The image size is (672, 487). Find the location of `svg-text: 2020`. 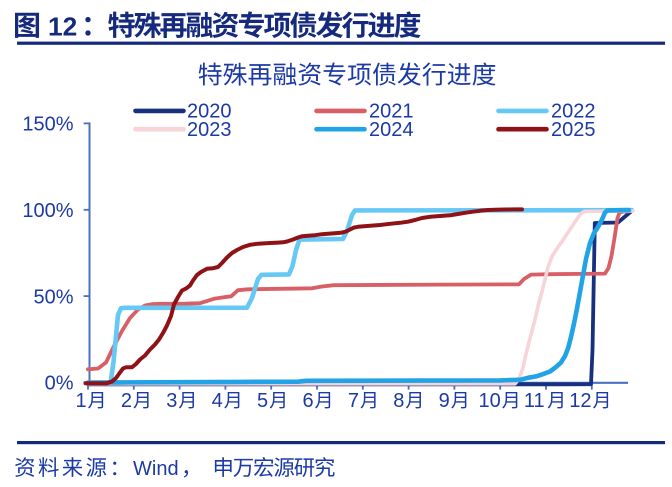

svg-text: 2020 is located at coordinates (209, 112).